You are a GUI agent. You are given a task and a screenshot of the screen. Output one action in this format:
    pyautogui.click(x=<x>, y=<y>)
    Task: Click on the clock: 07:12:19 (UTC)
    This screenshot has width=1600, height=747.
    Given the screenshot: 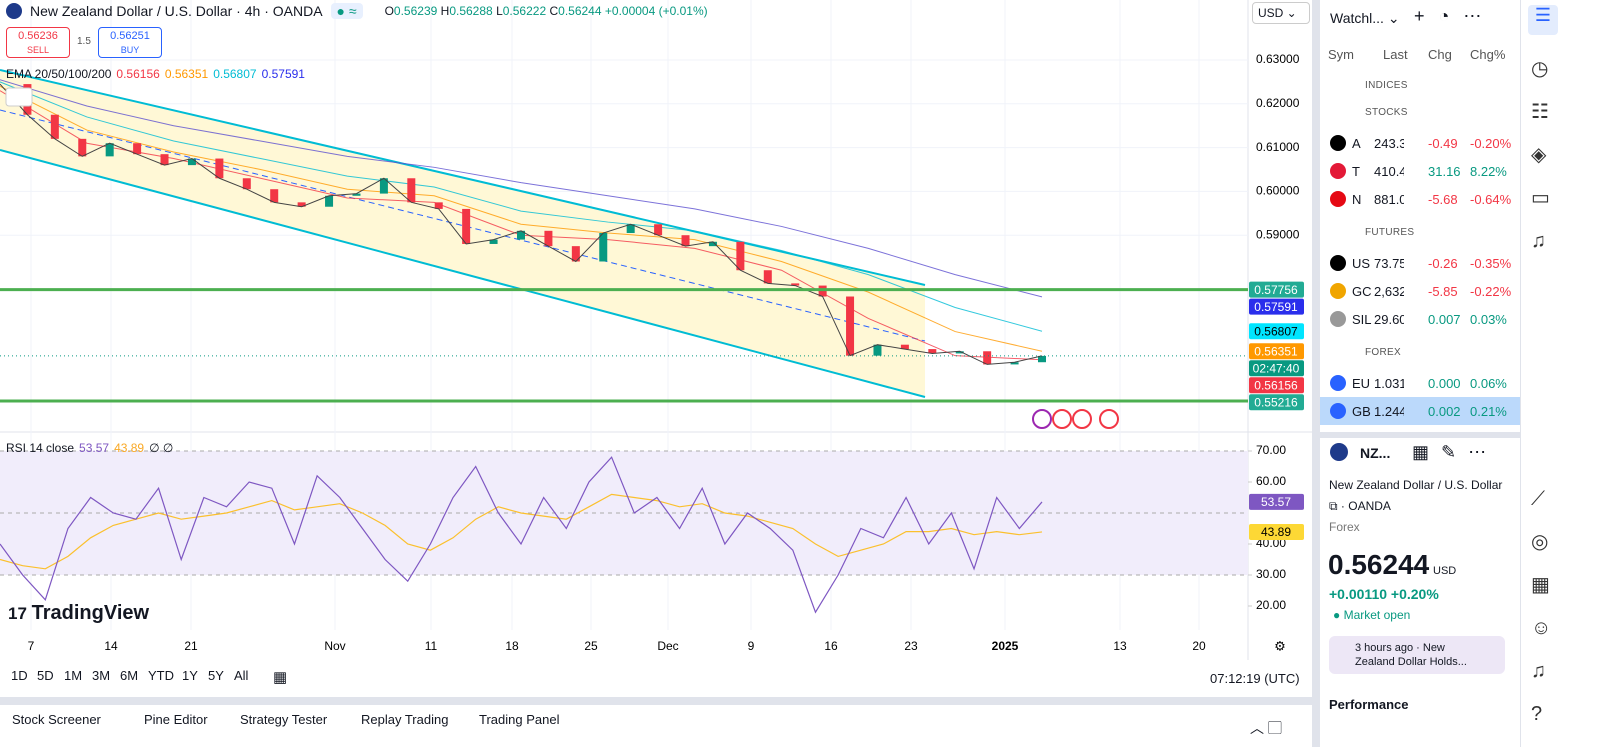 What is the action you would take?
    pyautogui.click(x=1255, y=678)
    